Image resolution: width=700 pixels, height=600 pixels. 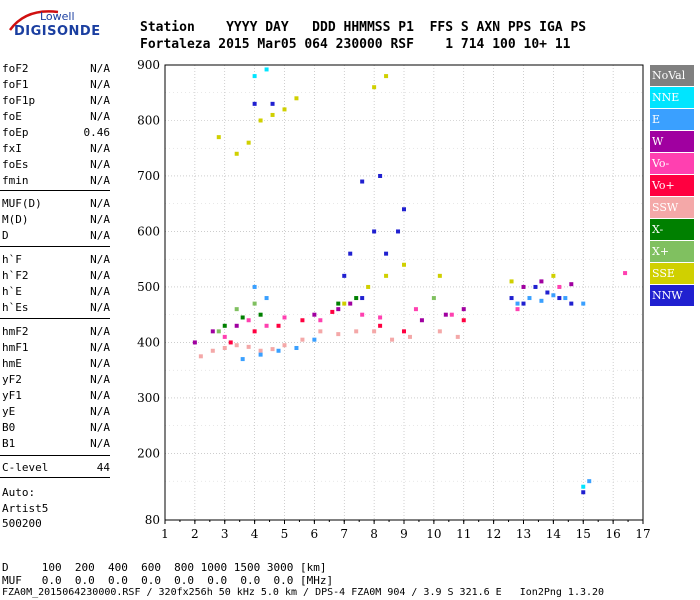 I want to click on y-tick-label: 500, so click(x=148, y=287).